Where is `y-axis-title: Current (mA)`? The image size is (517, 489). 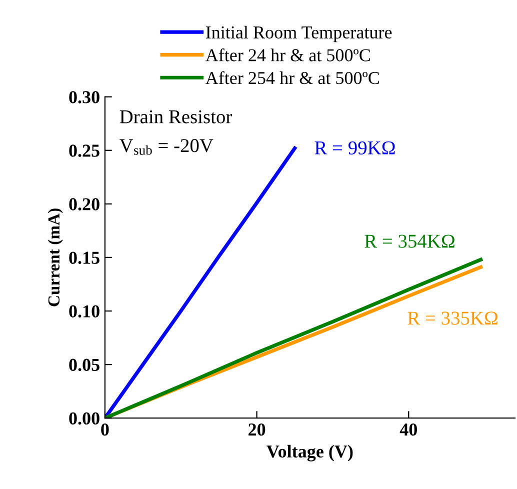 y-axis-title: Current (mA) is located at coordinates (55, 257).